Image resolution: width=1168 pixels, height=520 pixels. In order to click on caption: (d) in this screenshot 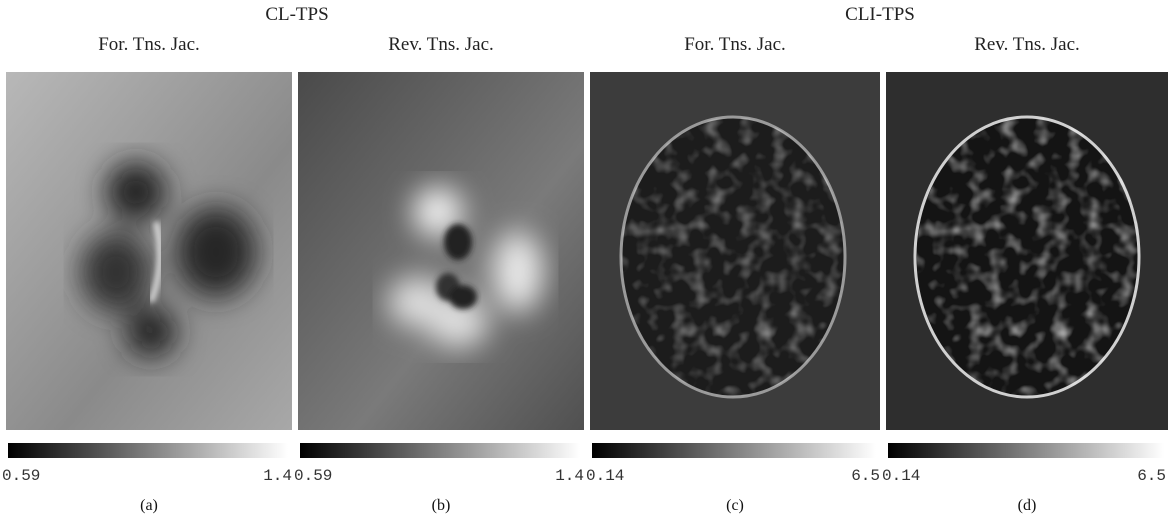, I will do `click(1027, 505)`.